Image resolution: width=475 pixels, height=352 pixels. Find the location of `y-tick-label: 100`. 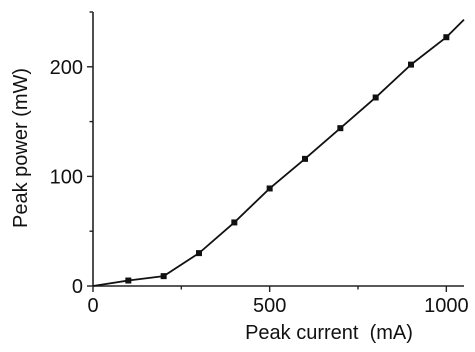

y-tick-label: 100 is located at coordinates (66, 177).